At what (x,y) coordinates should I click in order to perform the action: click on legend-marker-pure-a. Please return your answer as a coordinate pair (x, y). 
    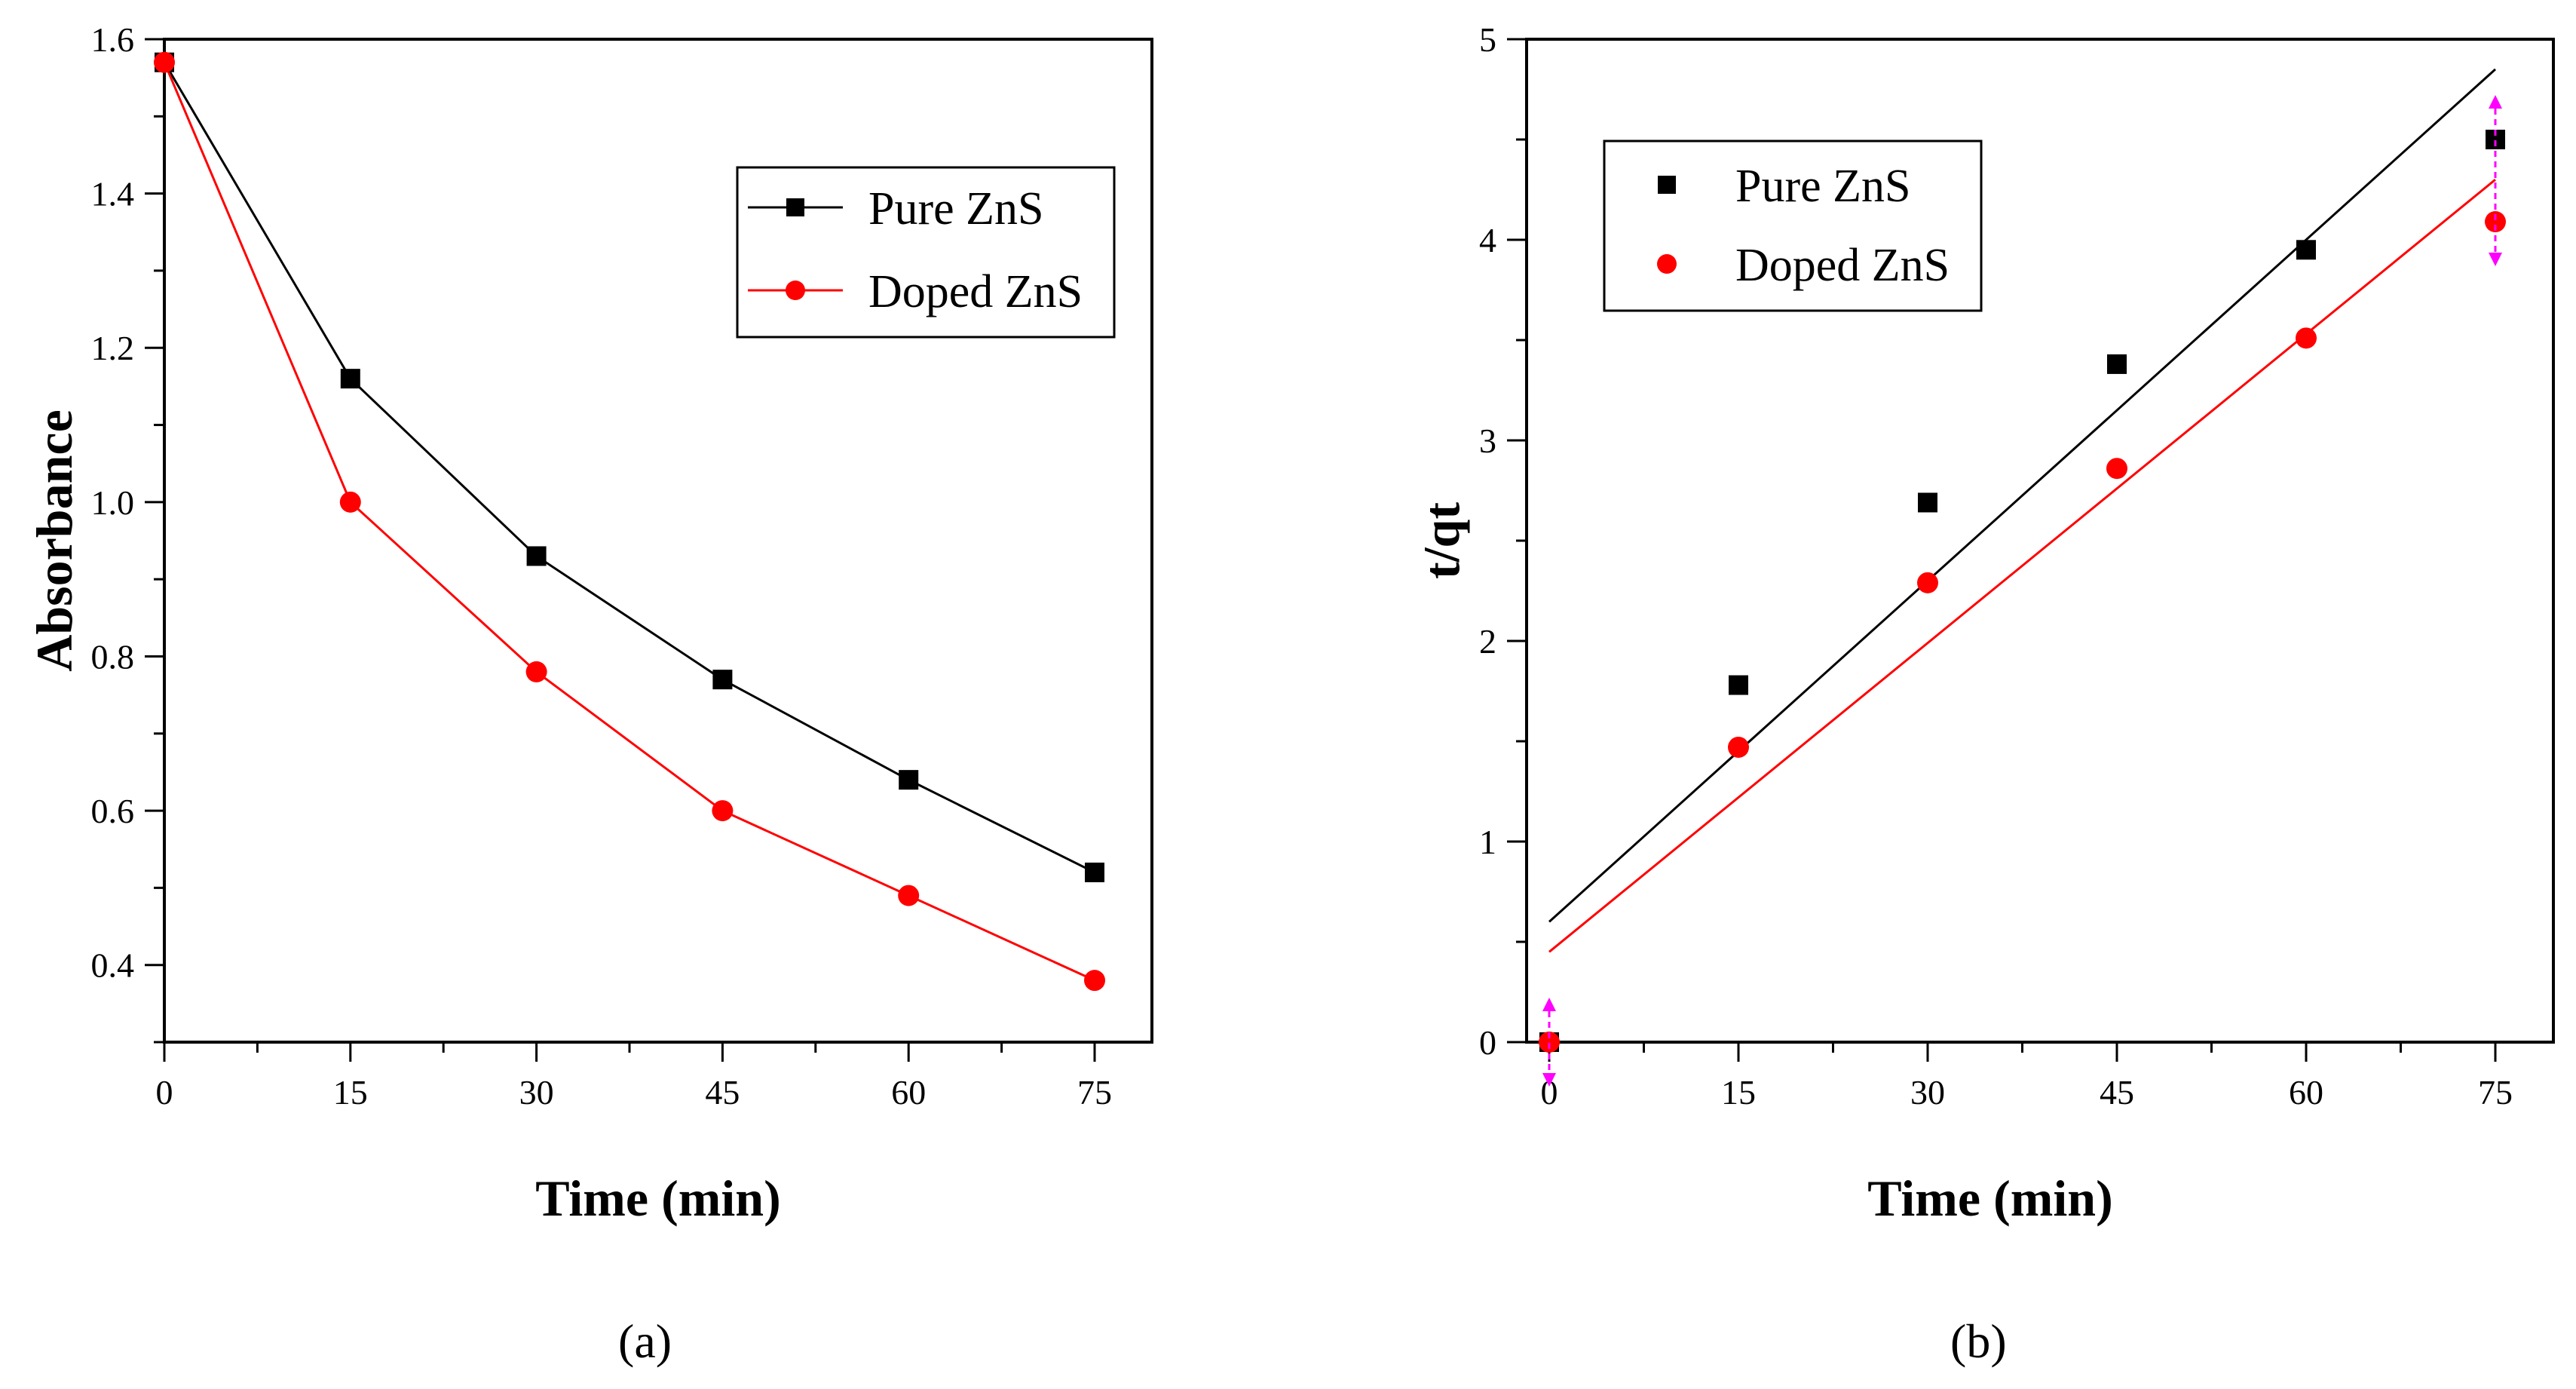
    Looking at the image, I should click on (795, 207).